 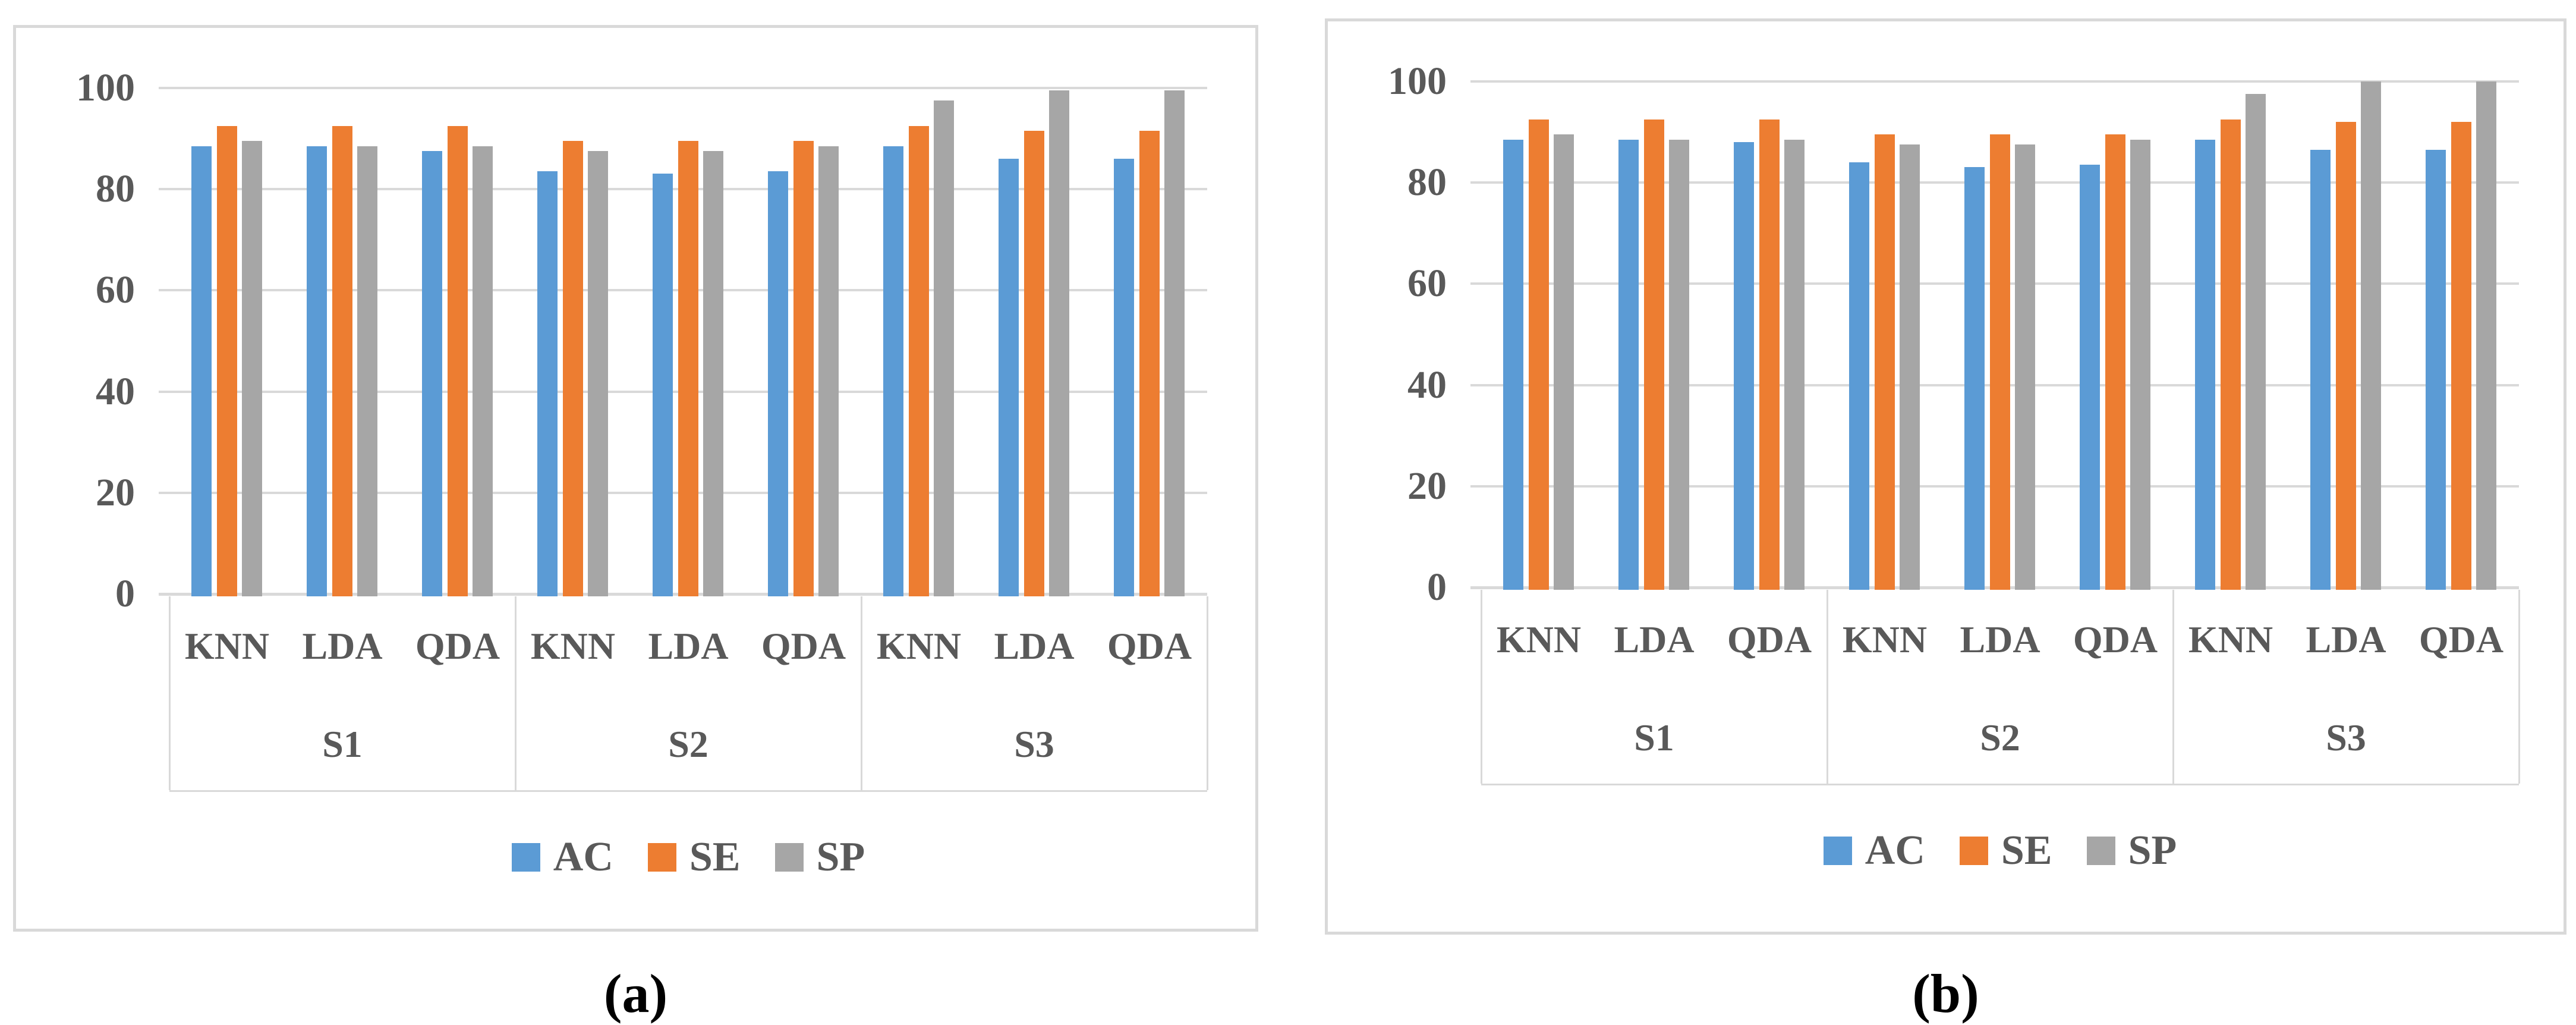 What do you see at coordinates (1945, 993) in the screenshot?
I see `caption-b: (b)` at bounding box center [1945, 993].